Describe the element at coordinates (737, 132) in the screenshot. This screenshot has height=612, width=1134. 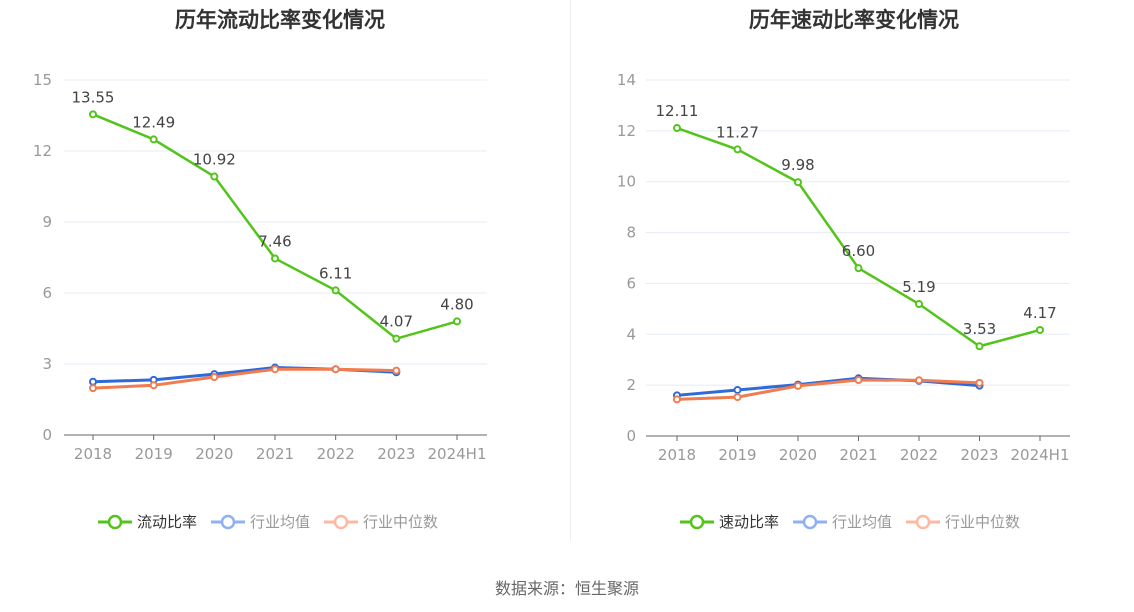
I see `data-label: 11.27` at that location.